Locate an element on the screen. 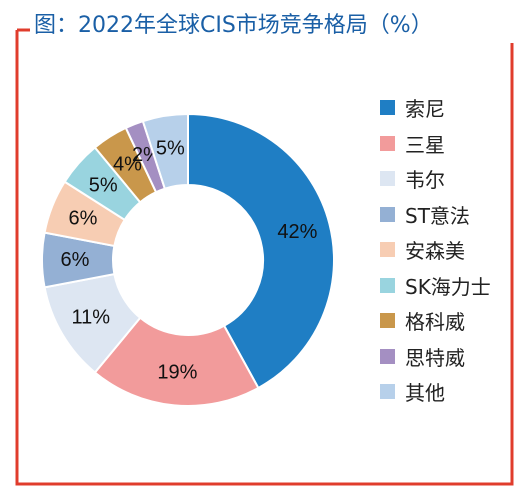  chart-title: 图：2022年全球CIS市场竞争格局（%） is located at coordinates (274, 26).